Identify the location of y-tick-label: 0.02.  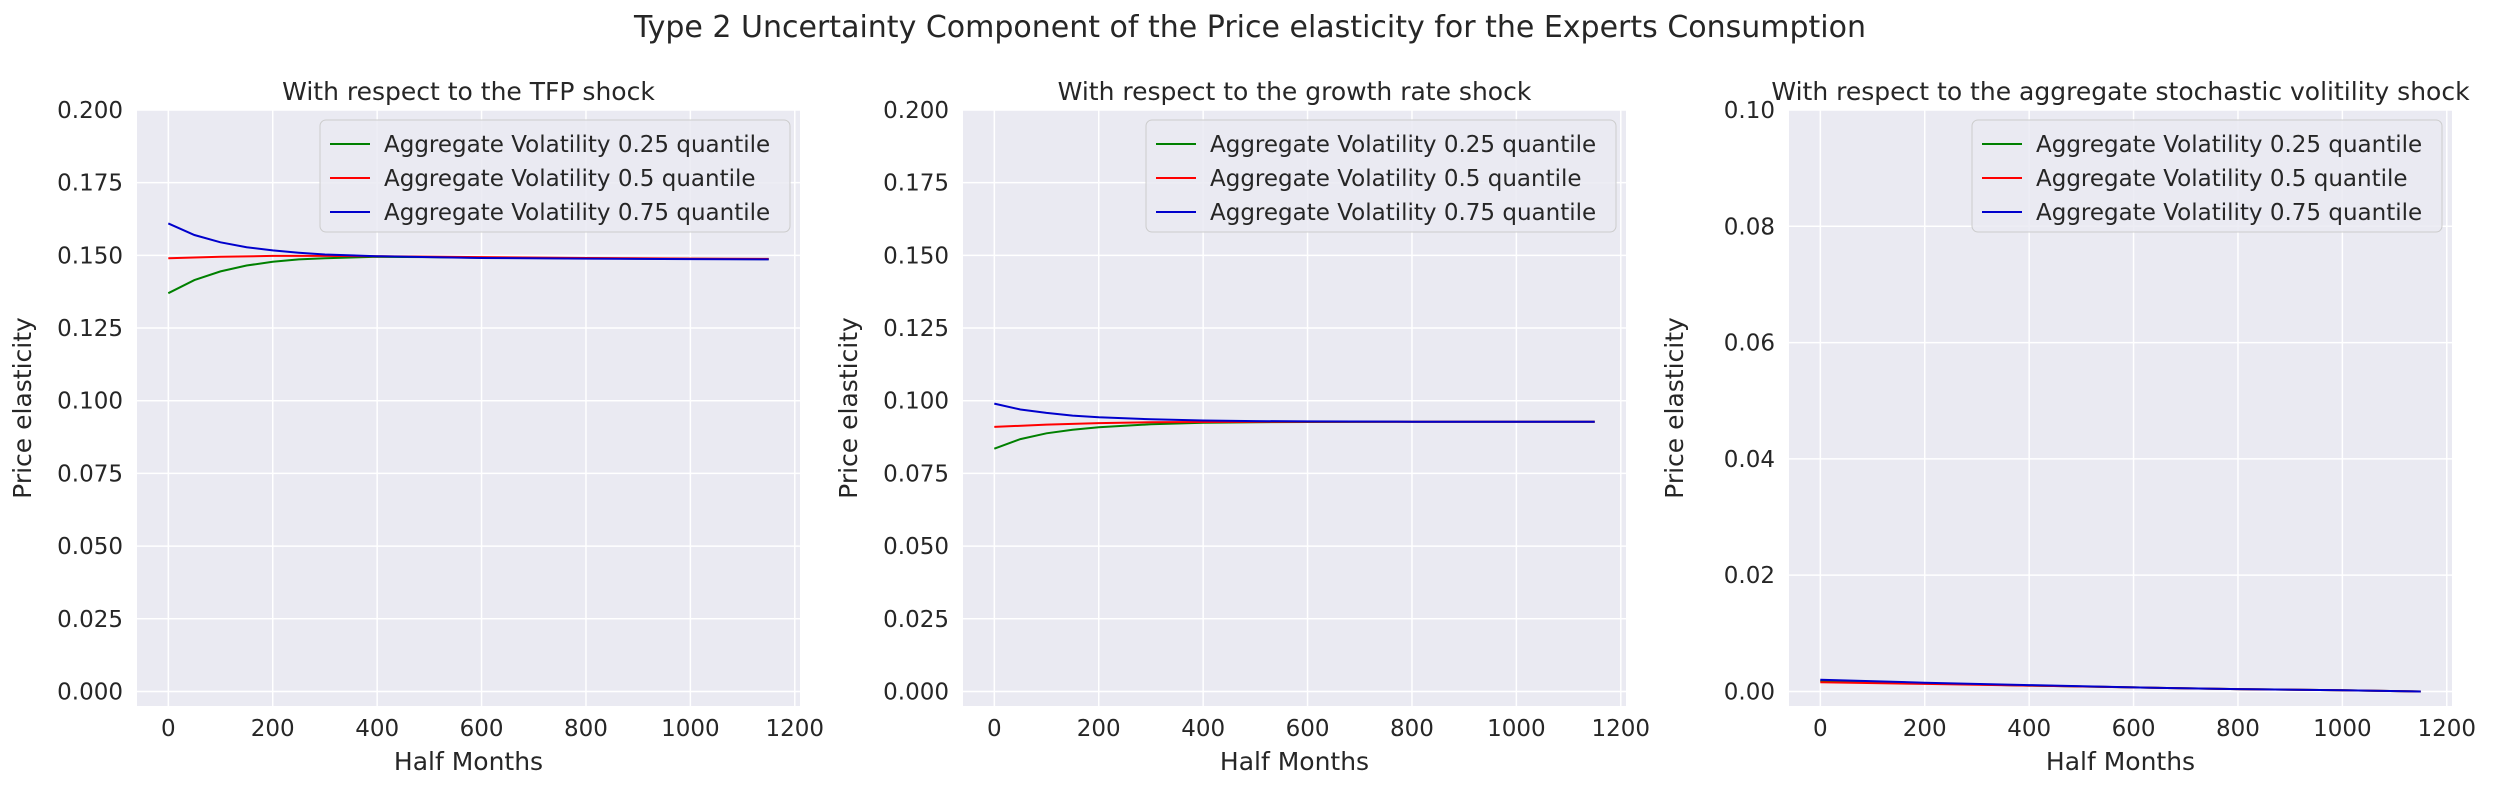
(1749, 576).